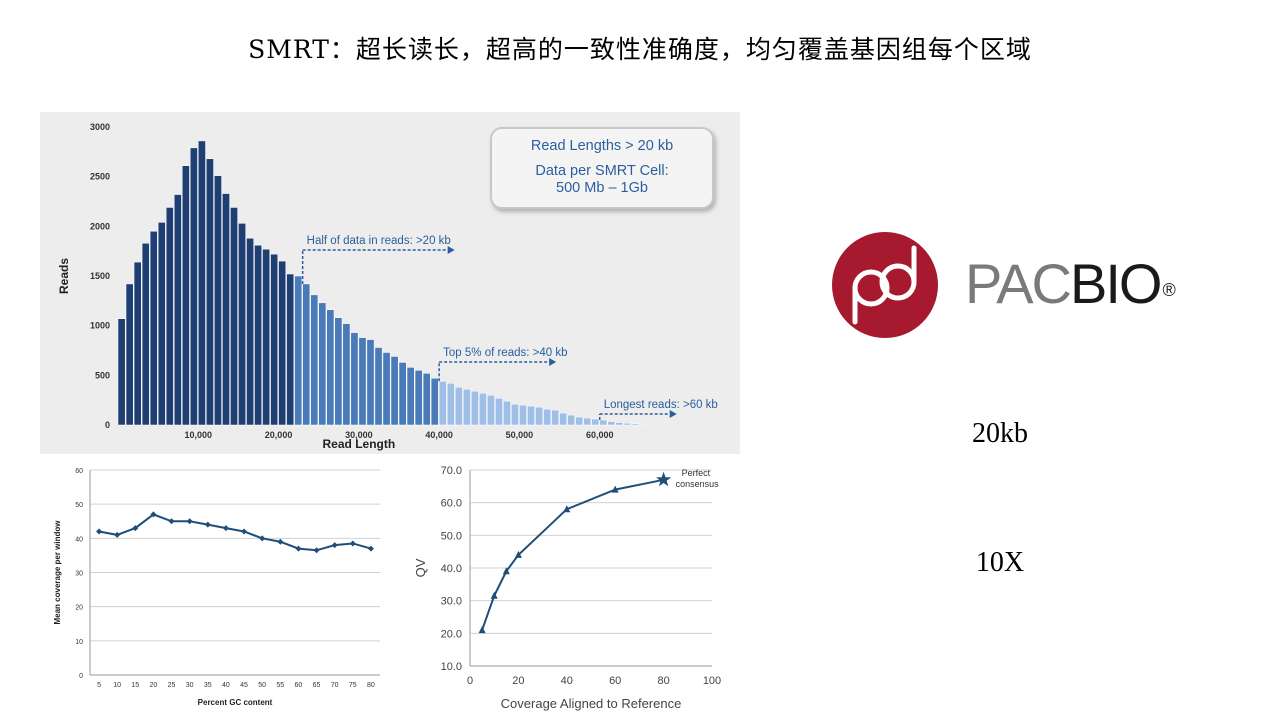 The image size is (1280, 720). What do you see at coordinates (100, 177) in the screenshot?
I see `y-tick-label: 2500` at bounding box center [100, 177].